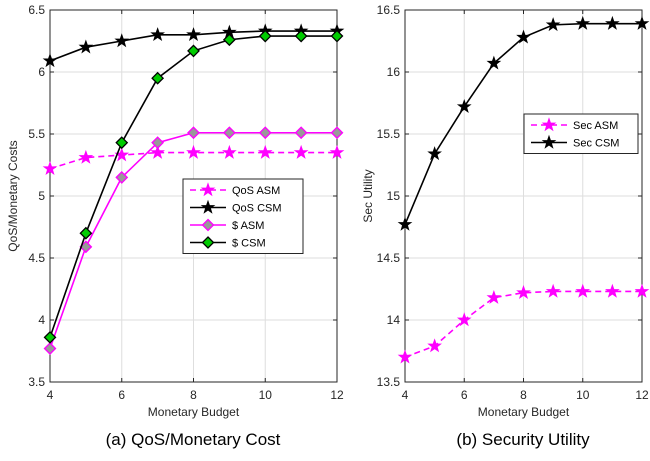  I want to click on y-tick-label: 4, so click(41, 320).